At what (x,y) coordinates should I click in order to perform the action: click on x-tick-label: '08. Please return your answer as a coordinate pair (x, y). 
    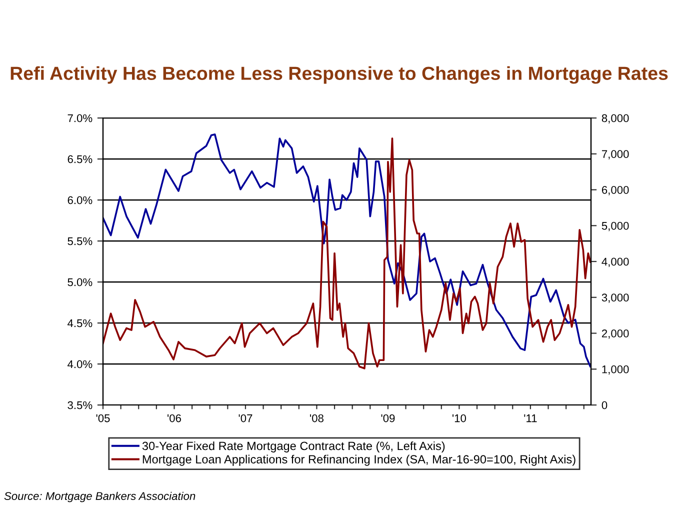
    Looking at the image, I should click on (317, 418).